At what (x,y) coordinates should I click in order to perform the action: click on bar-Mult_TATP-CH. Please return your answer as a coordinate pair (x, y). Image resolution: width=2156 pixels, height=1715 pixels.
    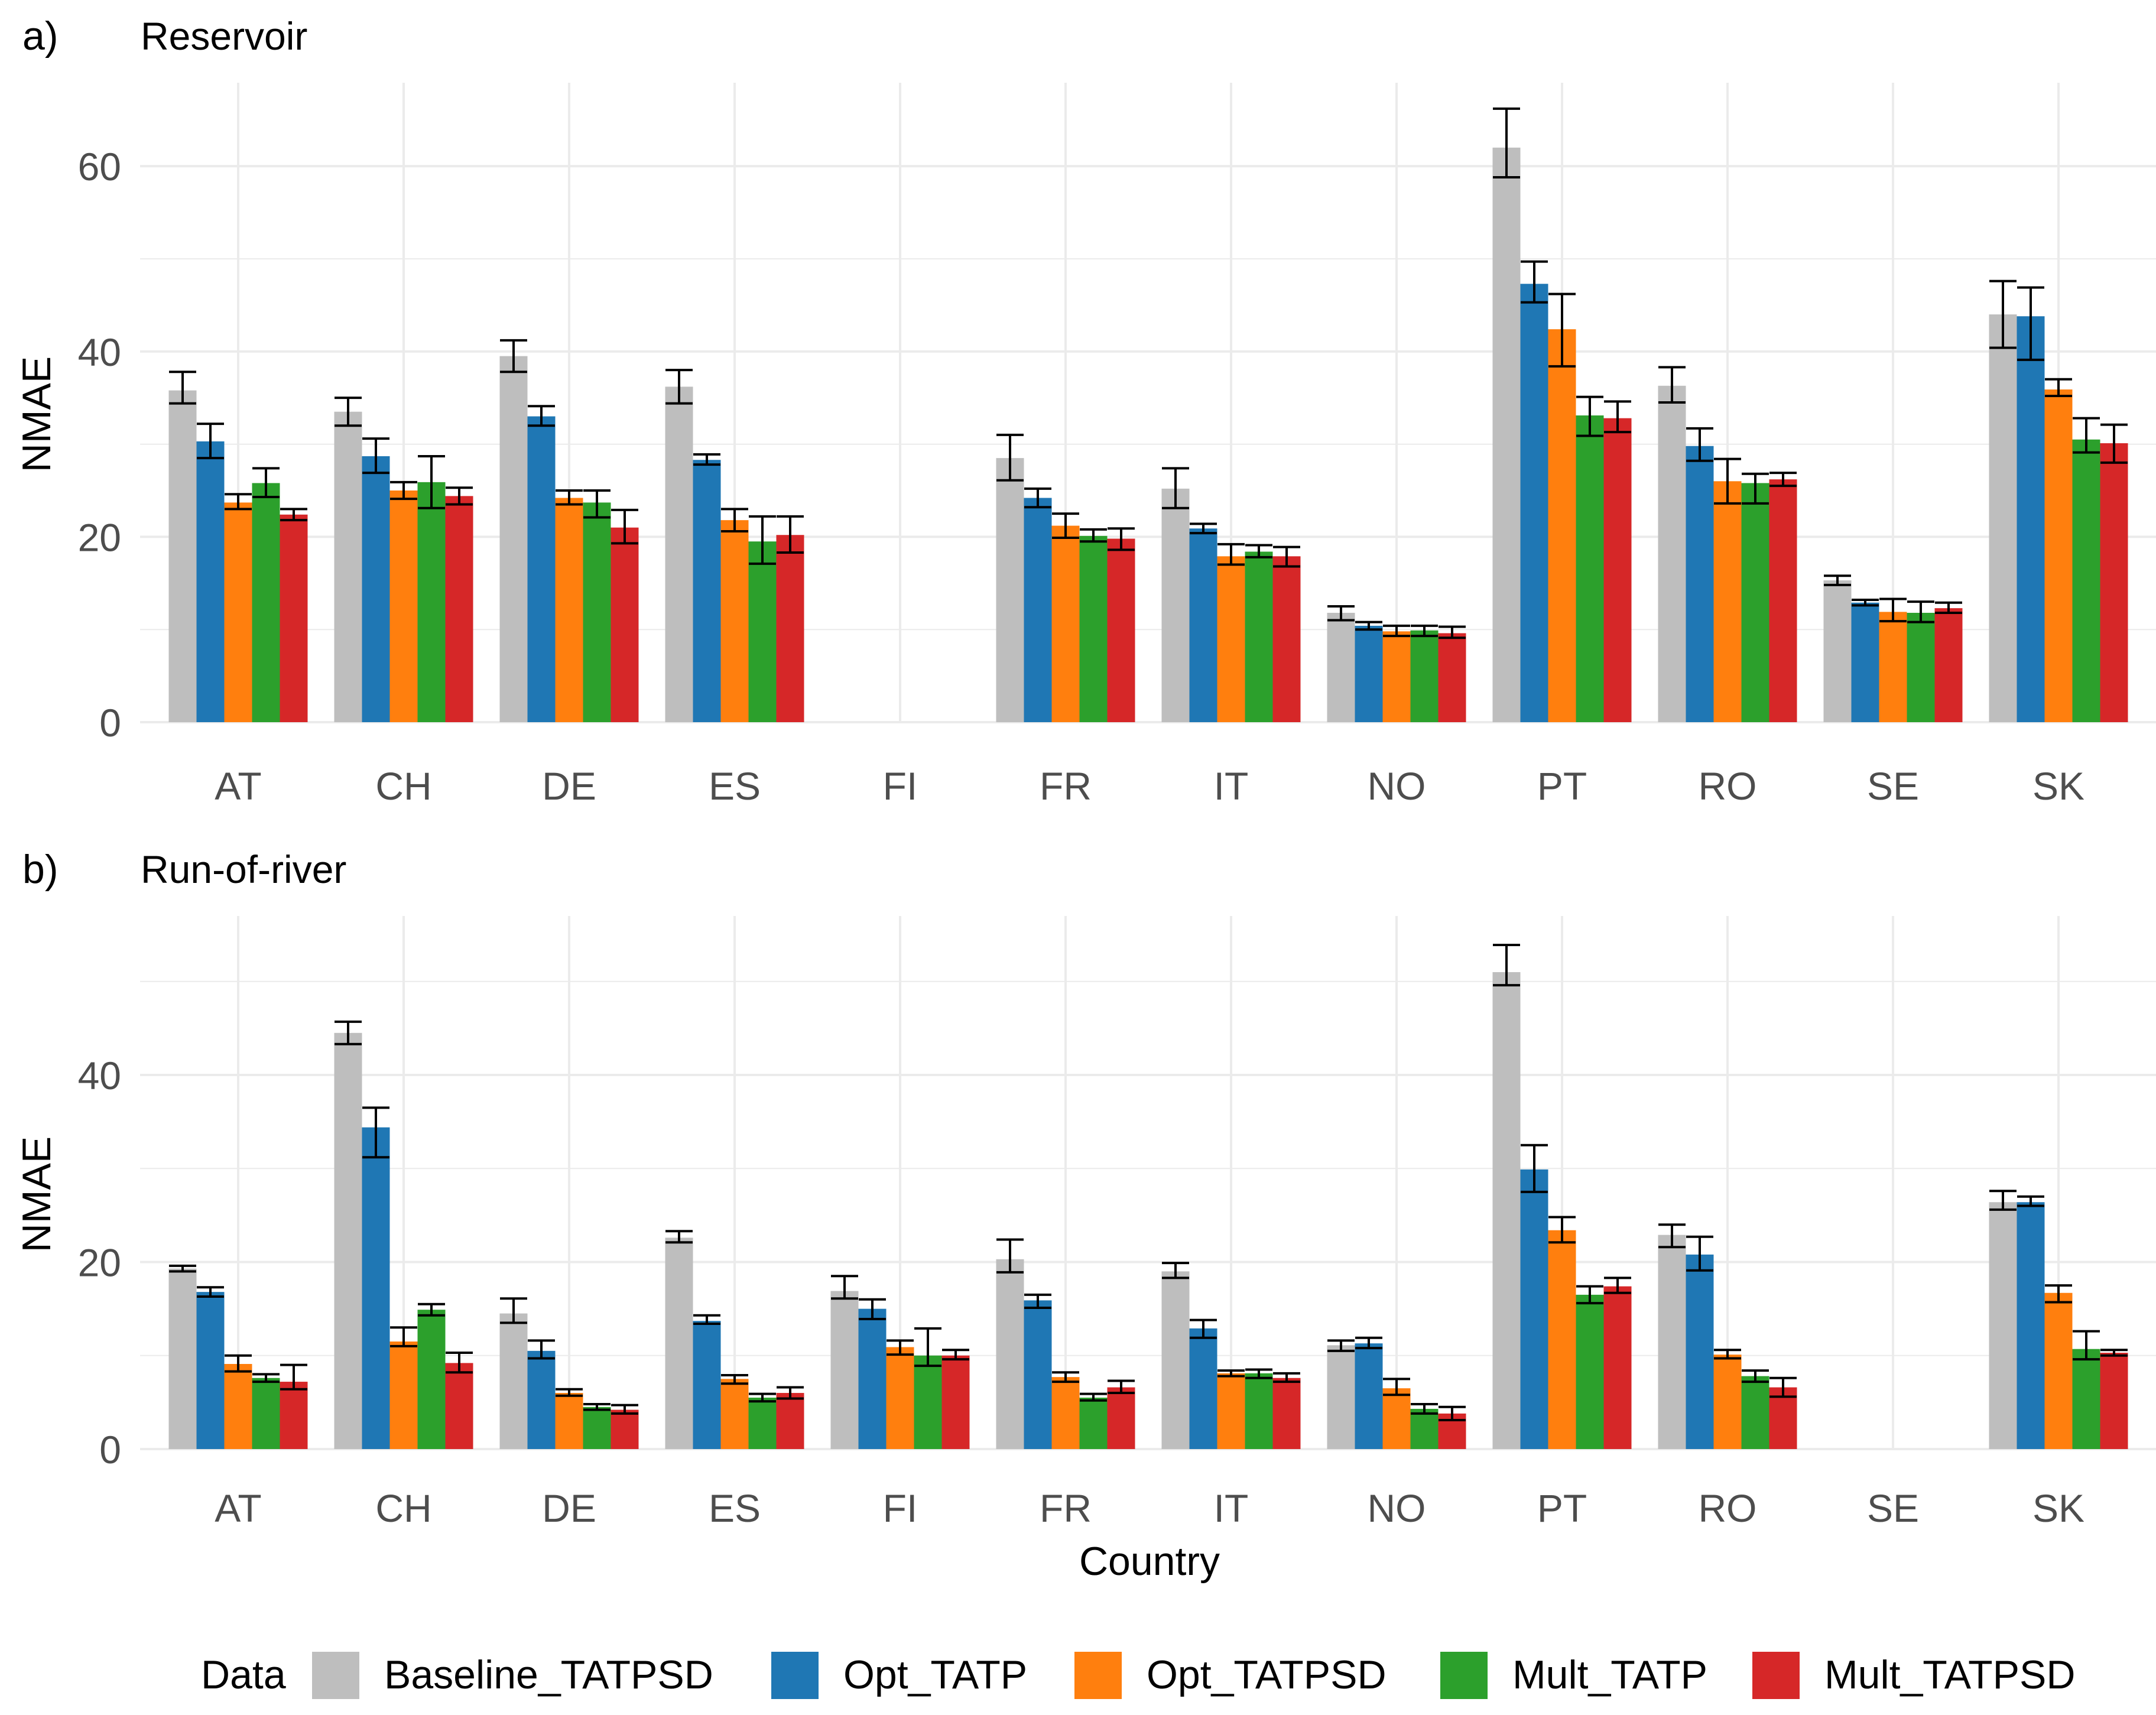
    Looking at the image, I should click on (431, 602).